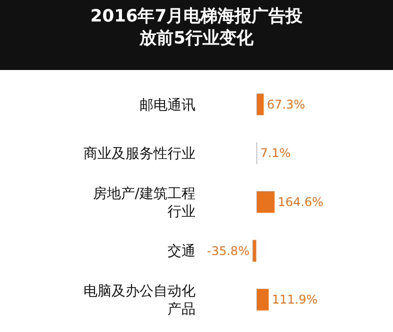  I want to click on y-tick-label: 电脑及办公自动化产品, so click(140, 300).